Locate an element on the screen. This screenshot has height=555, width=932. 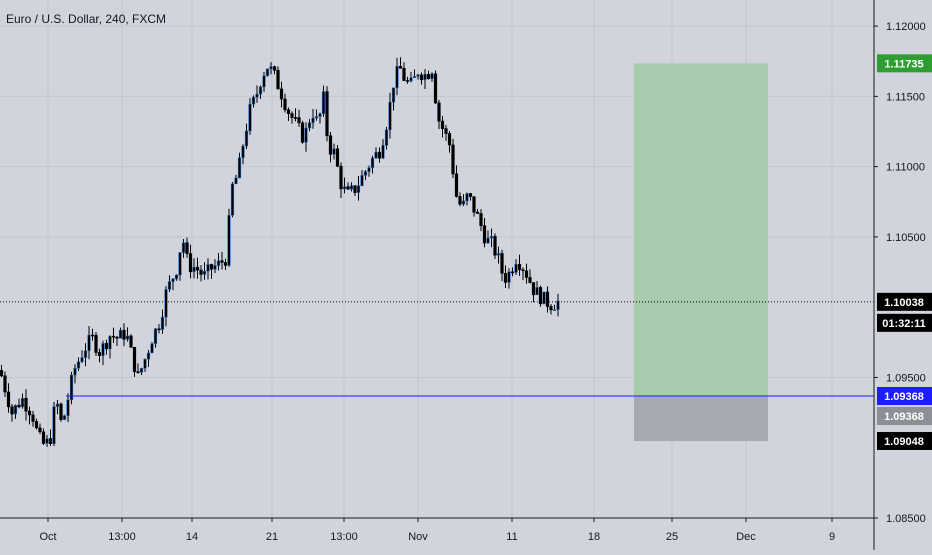
entry-price-label-secondary-bg is located at coordinates (904, 416).